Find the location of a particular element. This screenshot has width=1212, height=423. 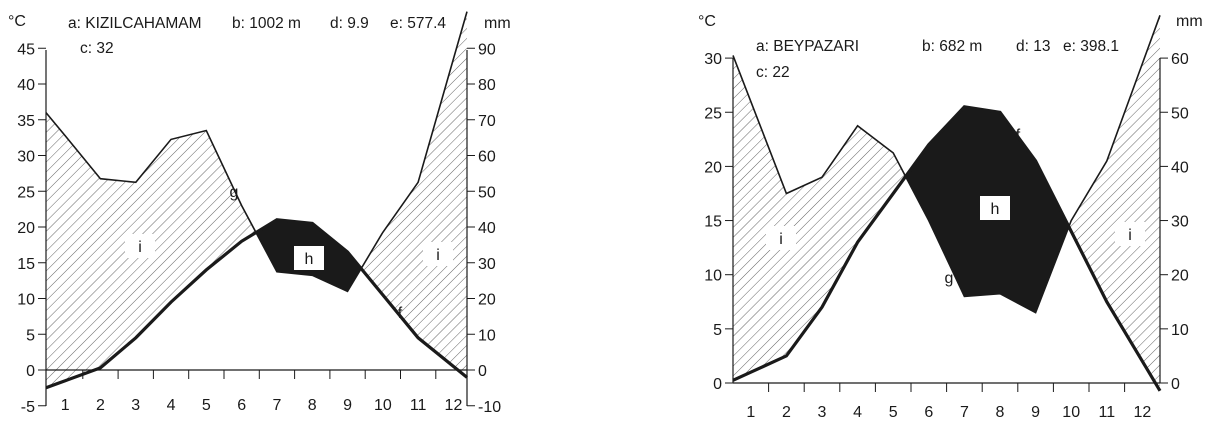

precip-label: e: 577.4 is located at coordinates (418, 23).